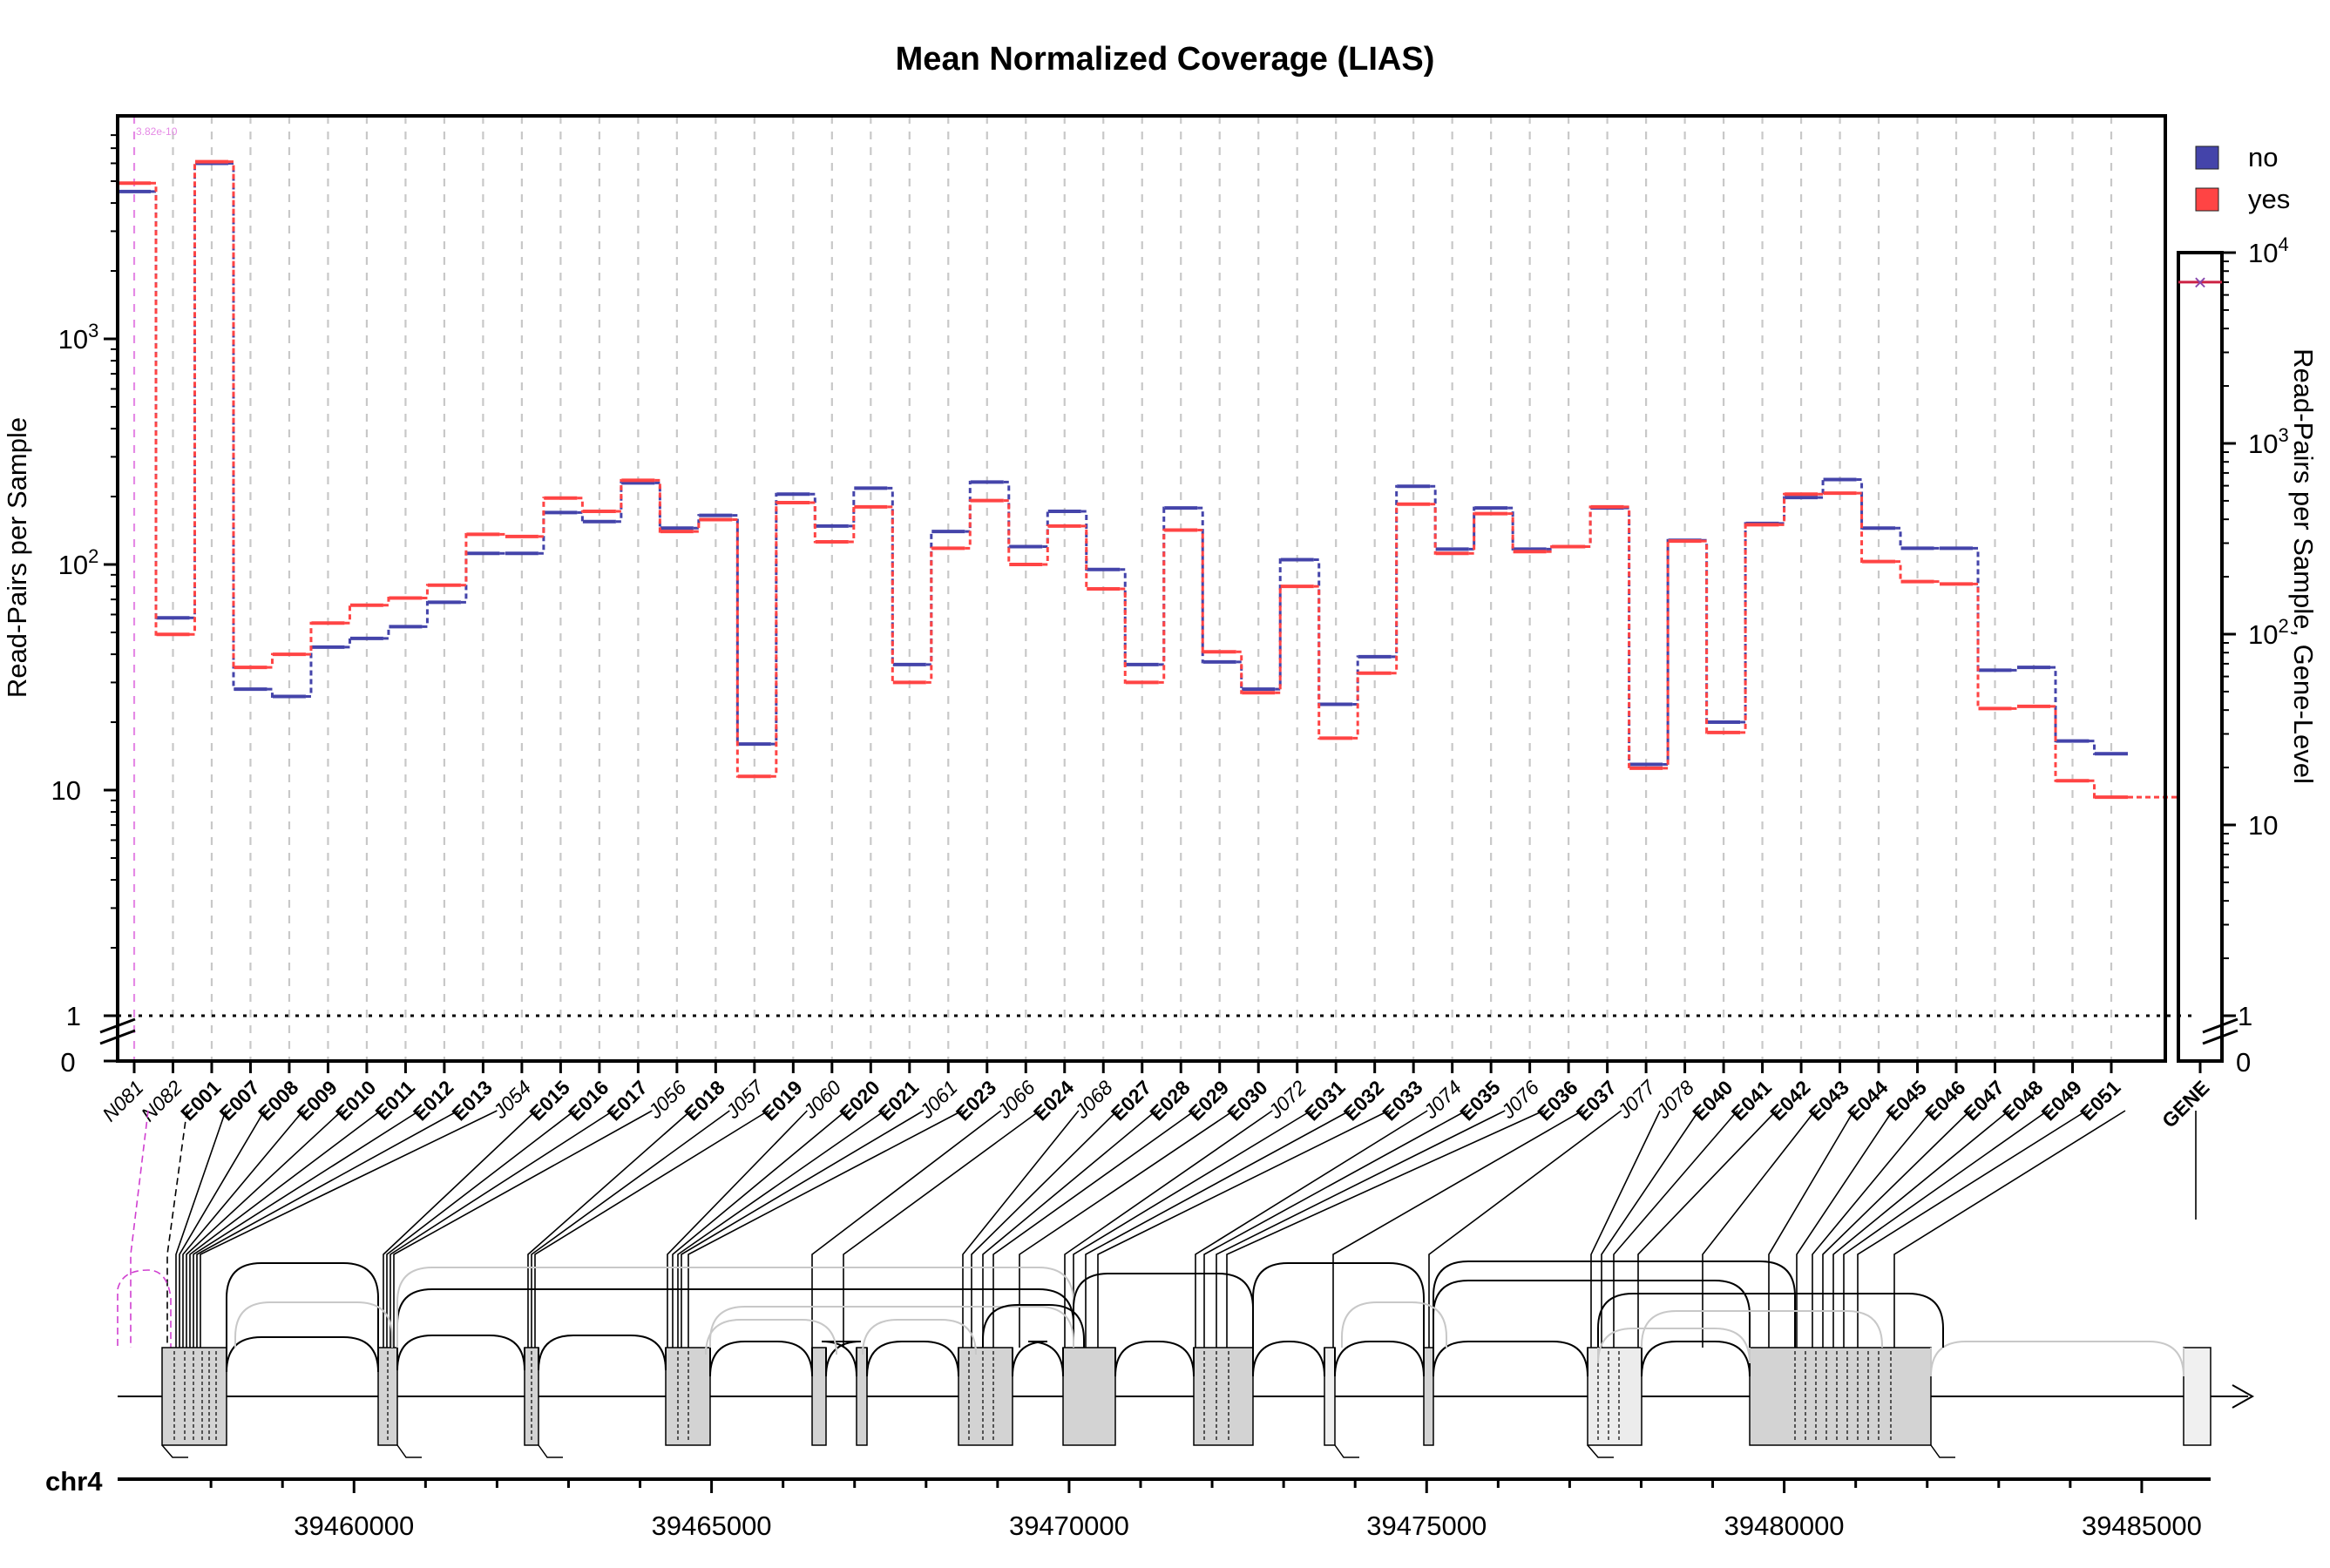 The width and height of the screenshot is (2330, 1568). What do you see at coordinates (2242, 178) in the screenshot?
I see `legend: no yes` at bounding box center [2242, 178].